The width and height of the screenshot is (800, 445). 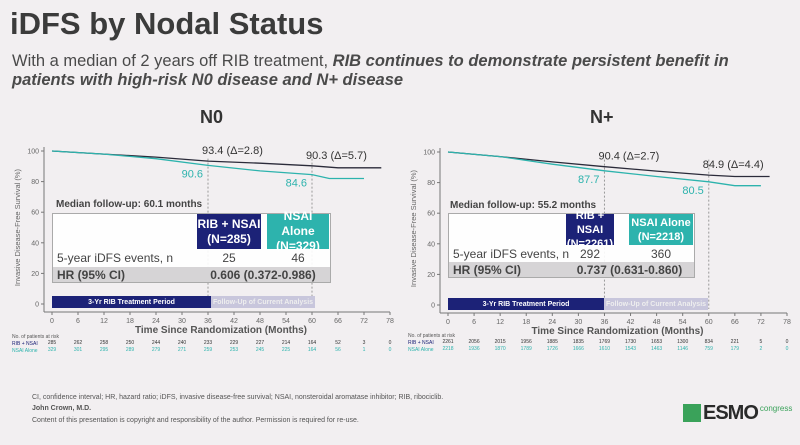 What do you see at coordinates (431, 183) in the screenshot?
I see `y-tick-label: 80` at bounding box center [431, 183].